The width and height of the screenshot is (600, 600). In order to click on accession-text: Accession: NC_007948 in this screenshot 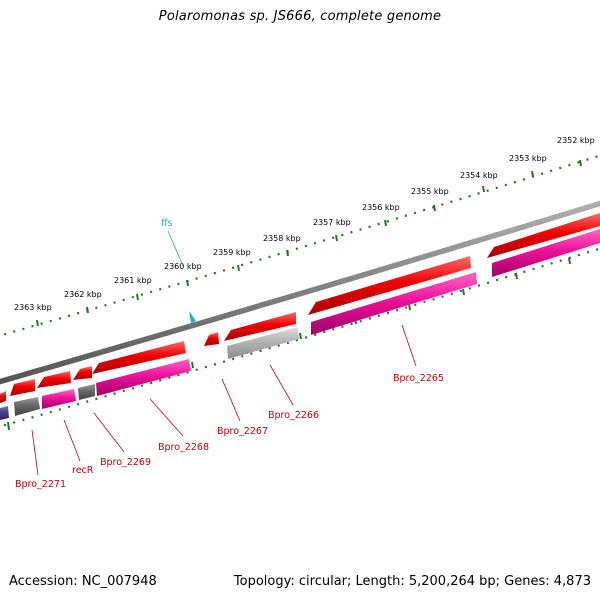, I will do `click(83, 581)`.